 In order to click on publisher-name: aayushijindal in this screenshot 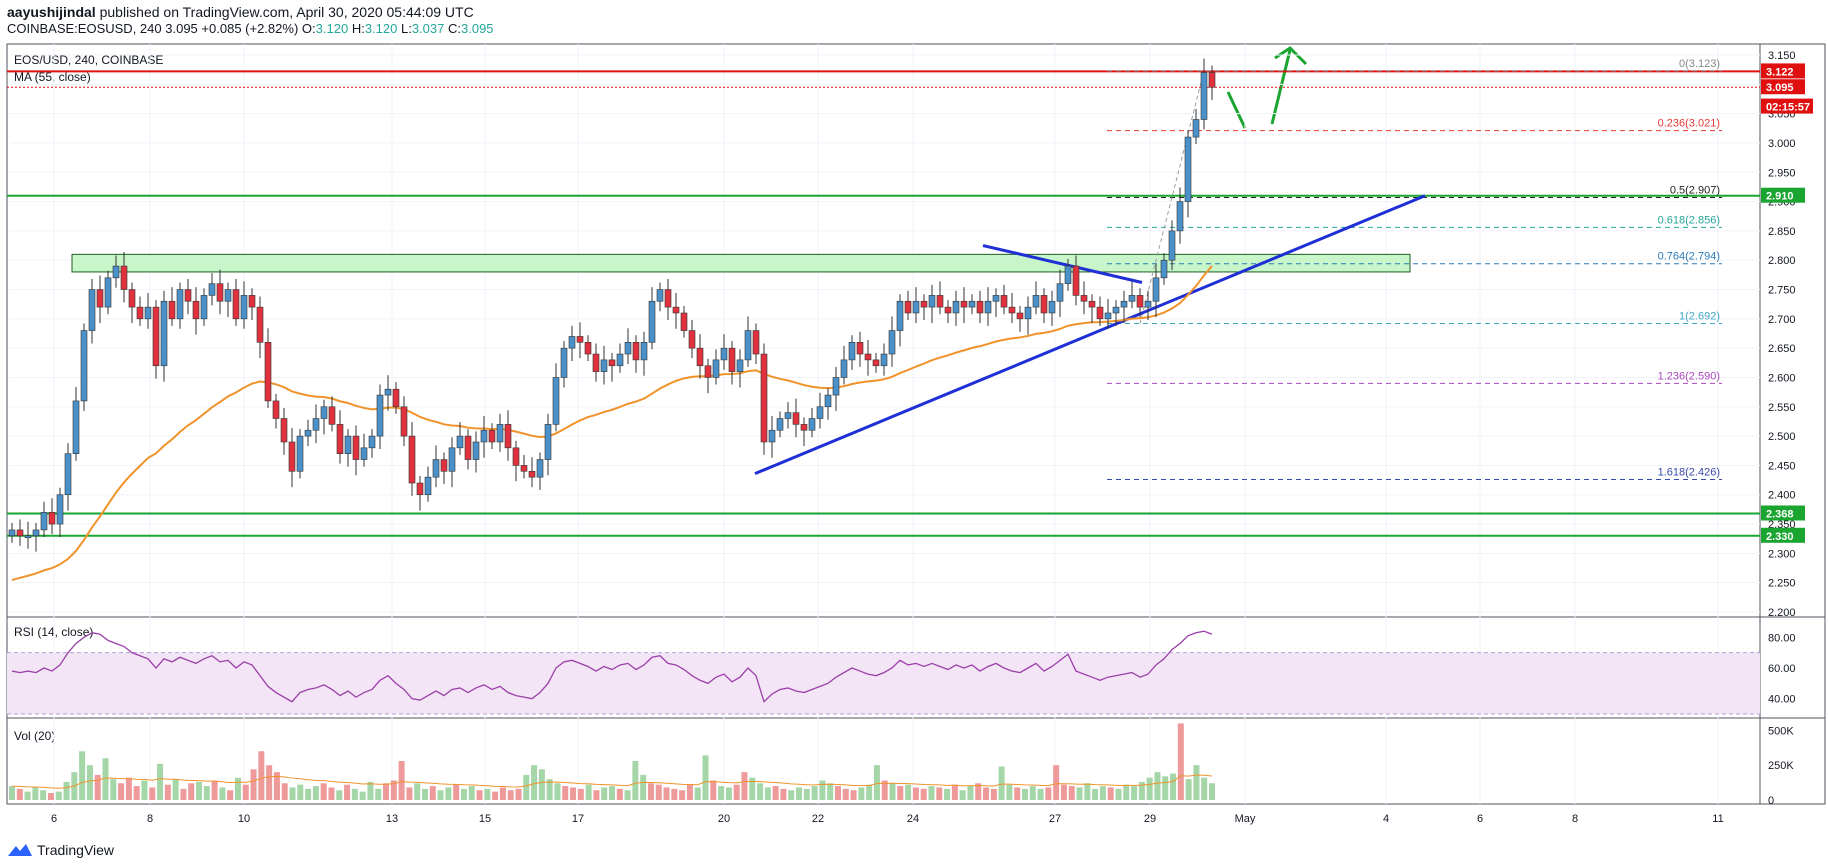, I will do `click(51, 12)`.